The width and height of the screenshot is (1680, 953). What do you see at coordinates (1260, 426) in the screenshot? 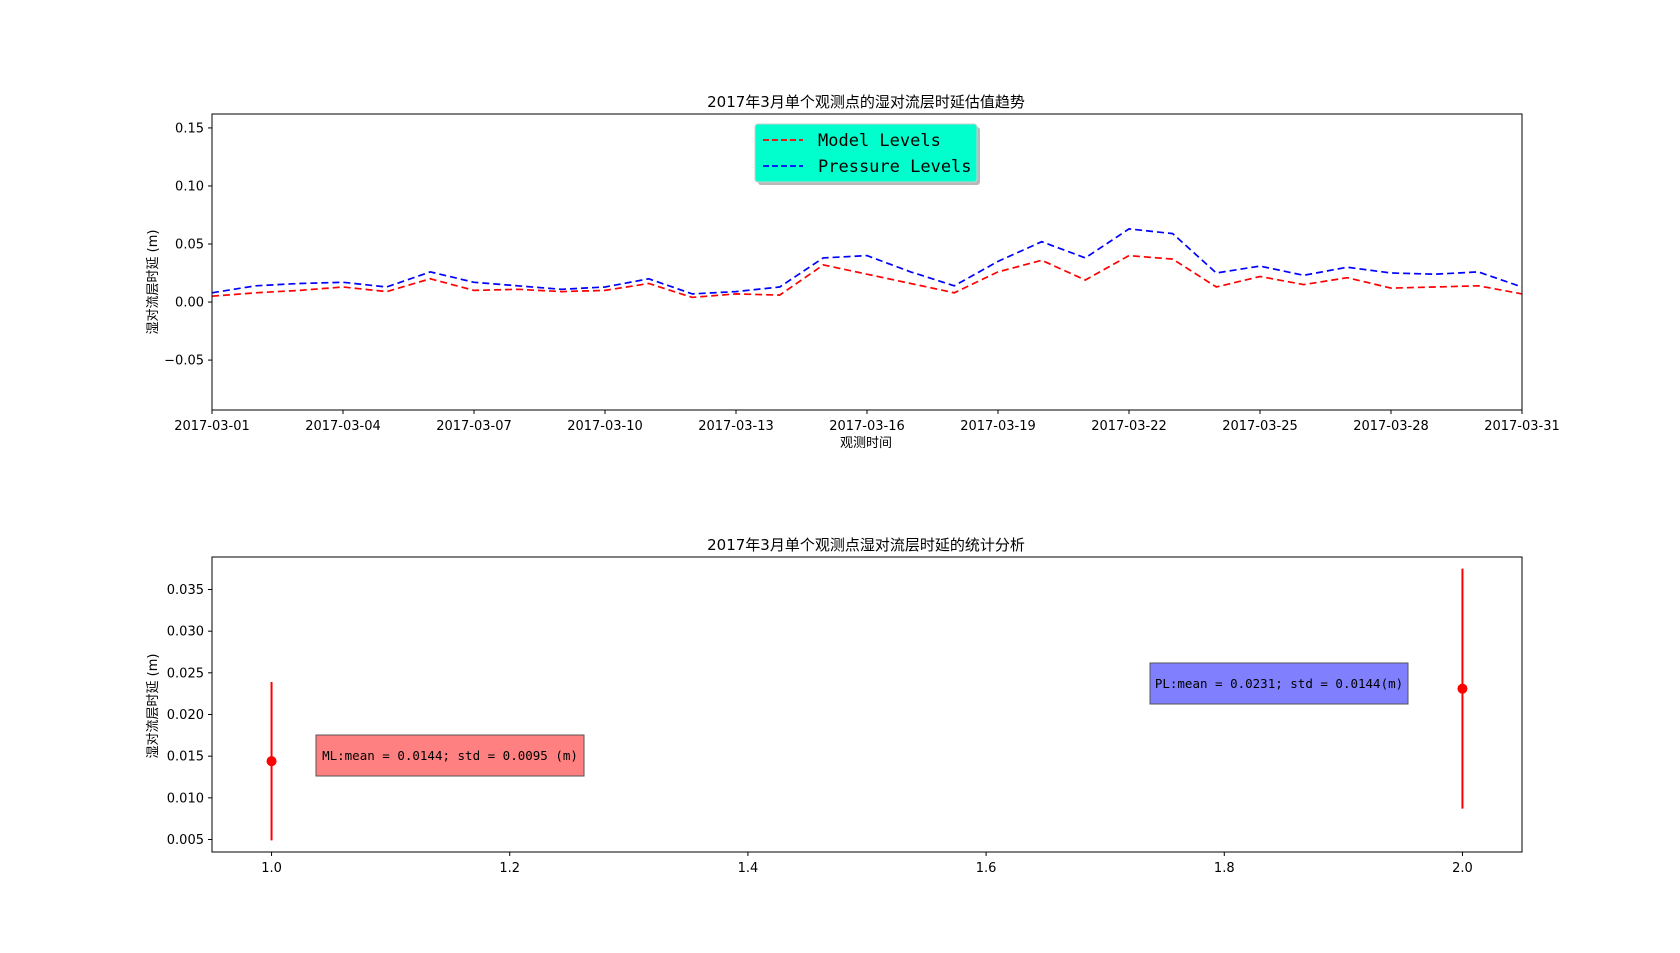
I see `trend-x-tick-label: 2017-03-25` at bounding box center [1260, 426].